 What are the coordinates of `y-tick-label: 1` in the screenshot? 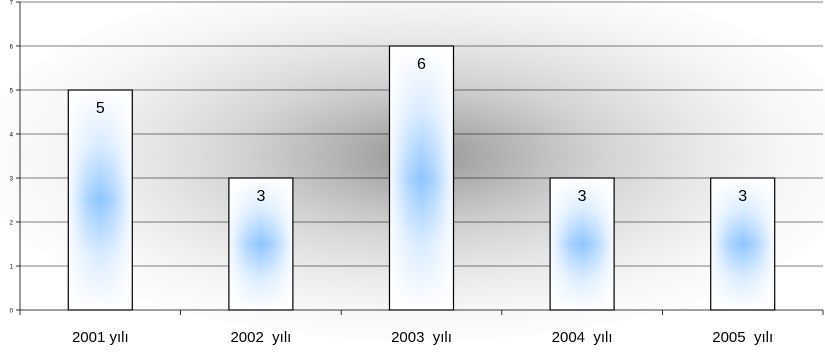 It's located at (12, 268).